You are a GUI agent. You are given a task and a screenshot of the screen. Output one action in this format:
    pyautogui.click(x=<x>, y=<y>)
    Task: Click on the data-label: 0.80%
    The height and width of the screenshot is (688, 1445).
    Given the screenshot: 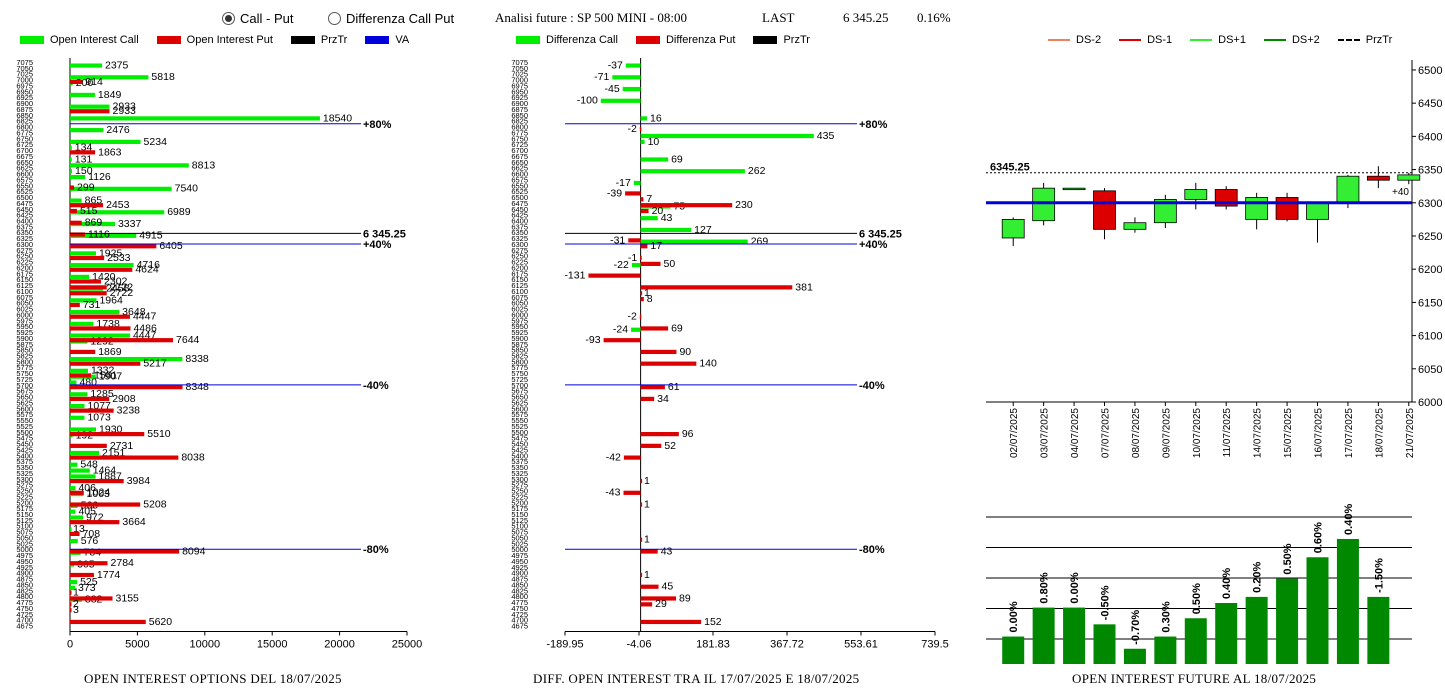 What is the action you would take?
    pyautogui.click(x=1045, y=587)
    